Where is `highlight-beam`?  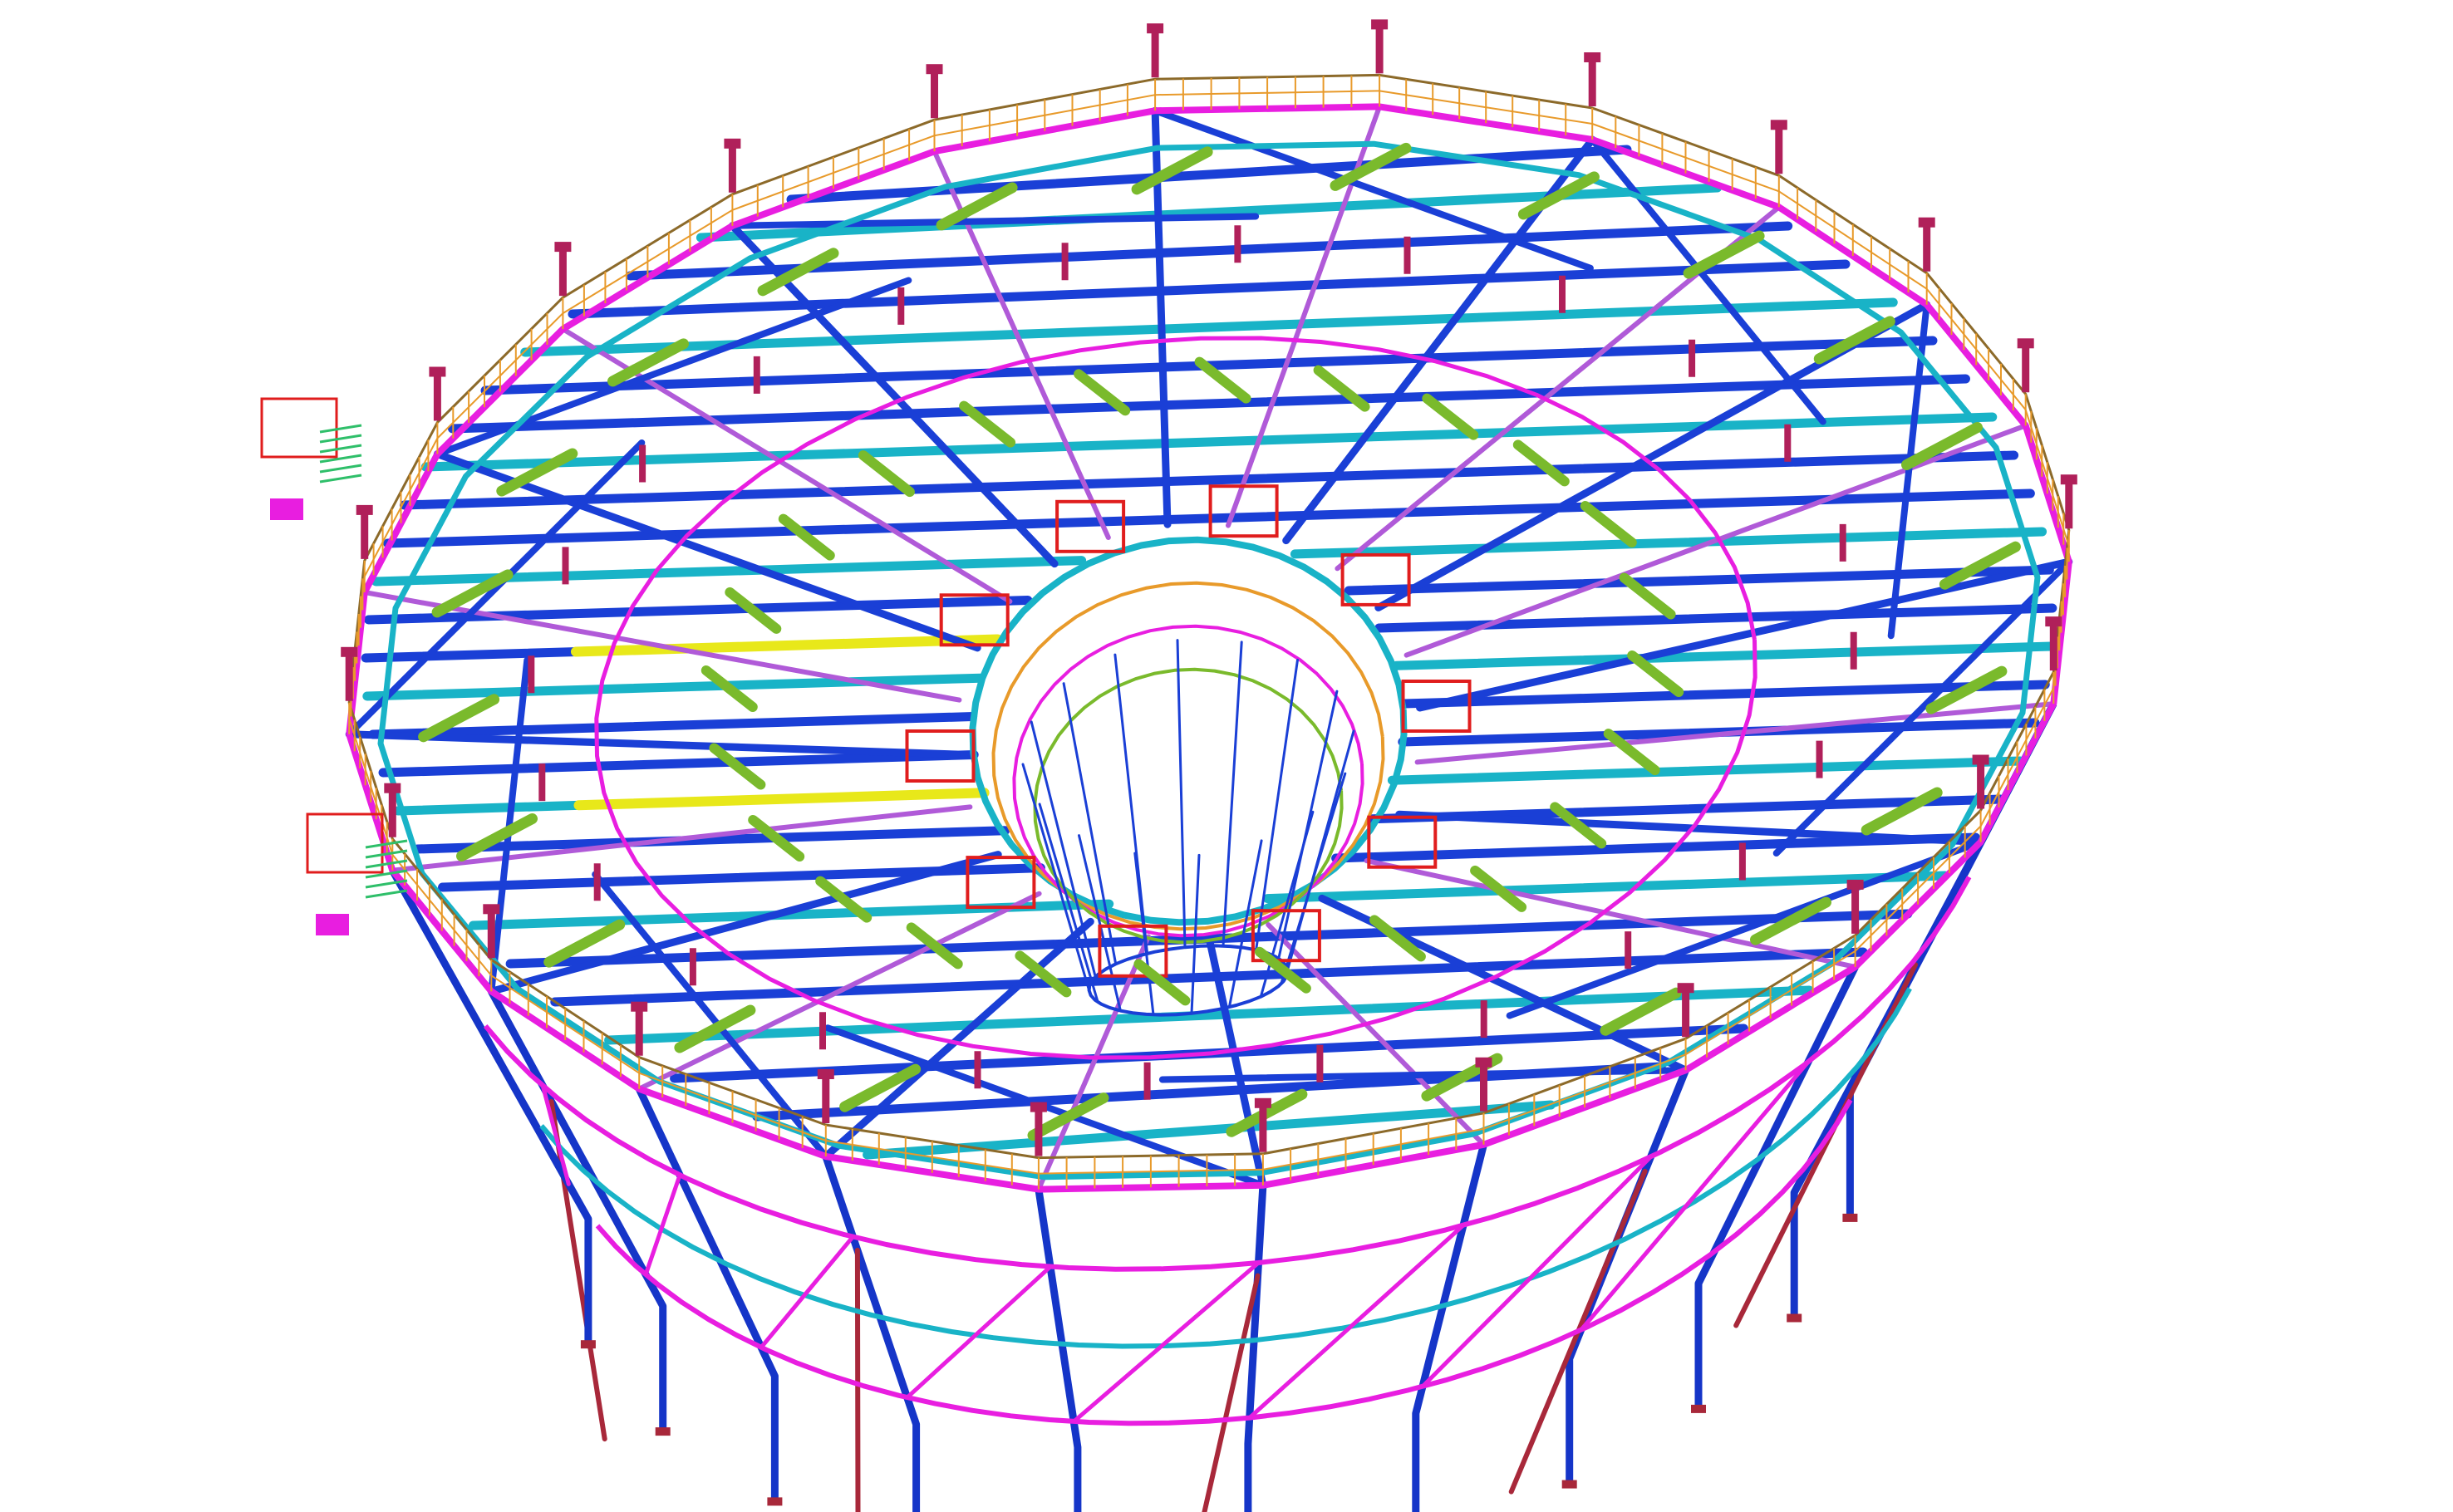
highlight-beam is located at coordinates (781, 799).